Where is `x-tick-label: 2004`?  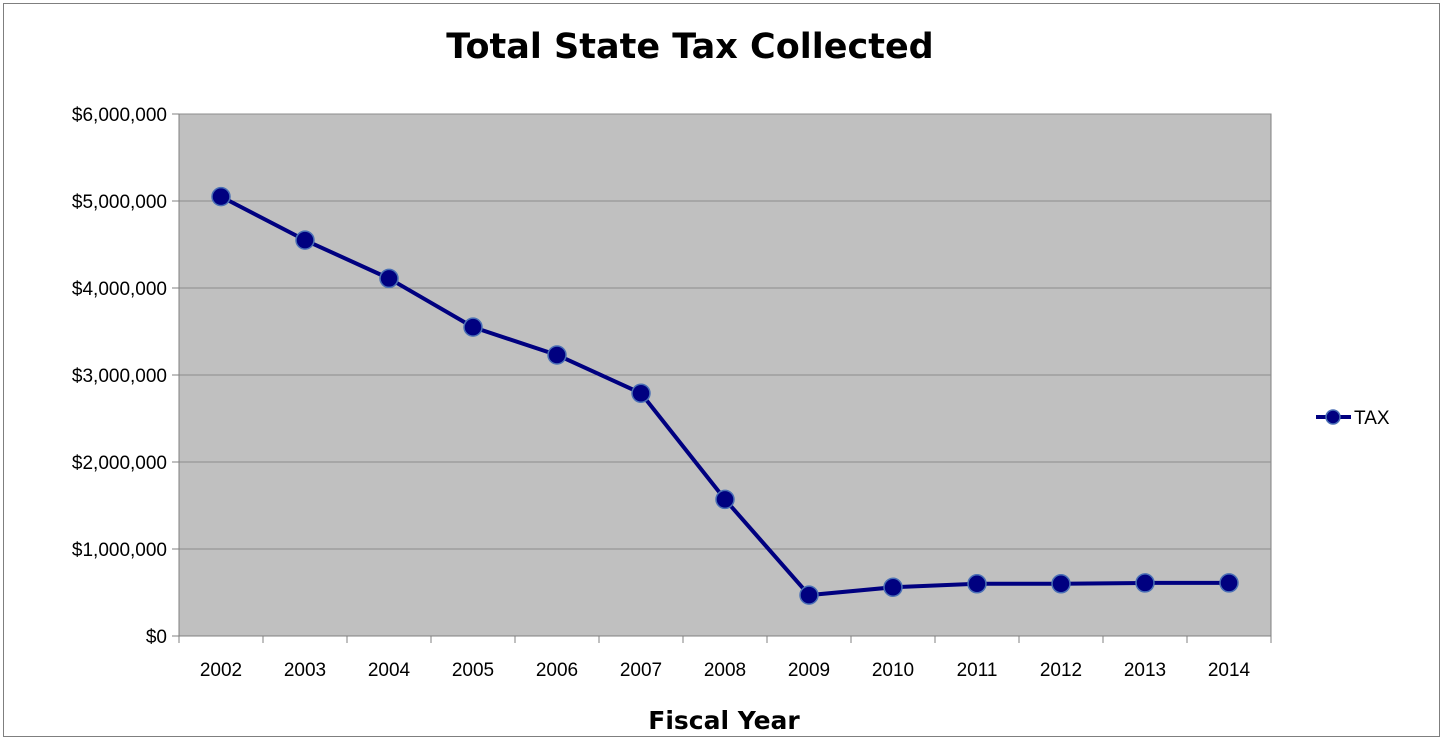
x-tick-label: 2004 is located at coordinates (389, 670).